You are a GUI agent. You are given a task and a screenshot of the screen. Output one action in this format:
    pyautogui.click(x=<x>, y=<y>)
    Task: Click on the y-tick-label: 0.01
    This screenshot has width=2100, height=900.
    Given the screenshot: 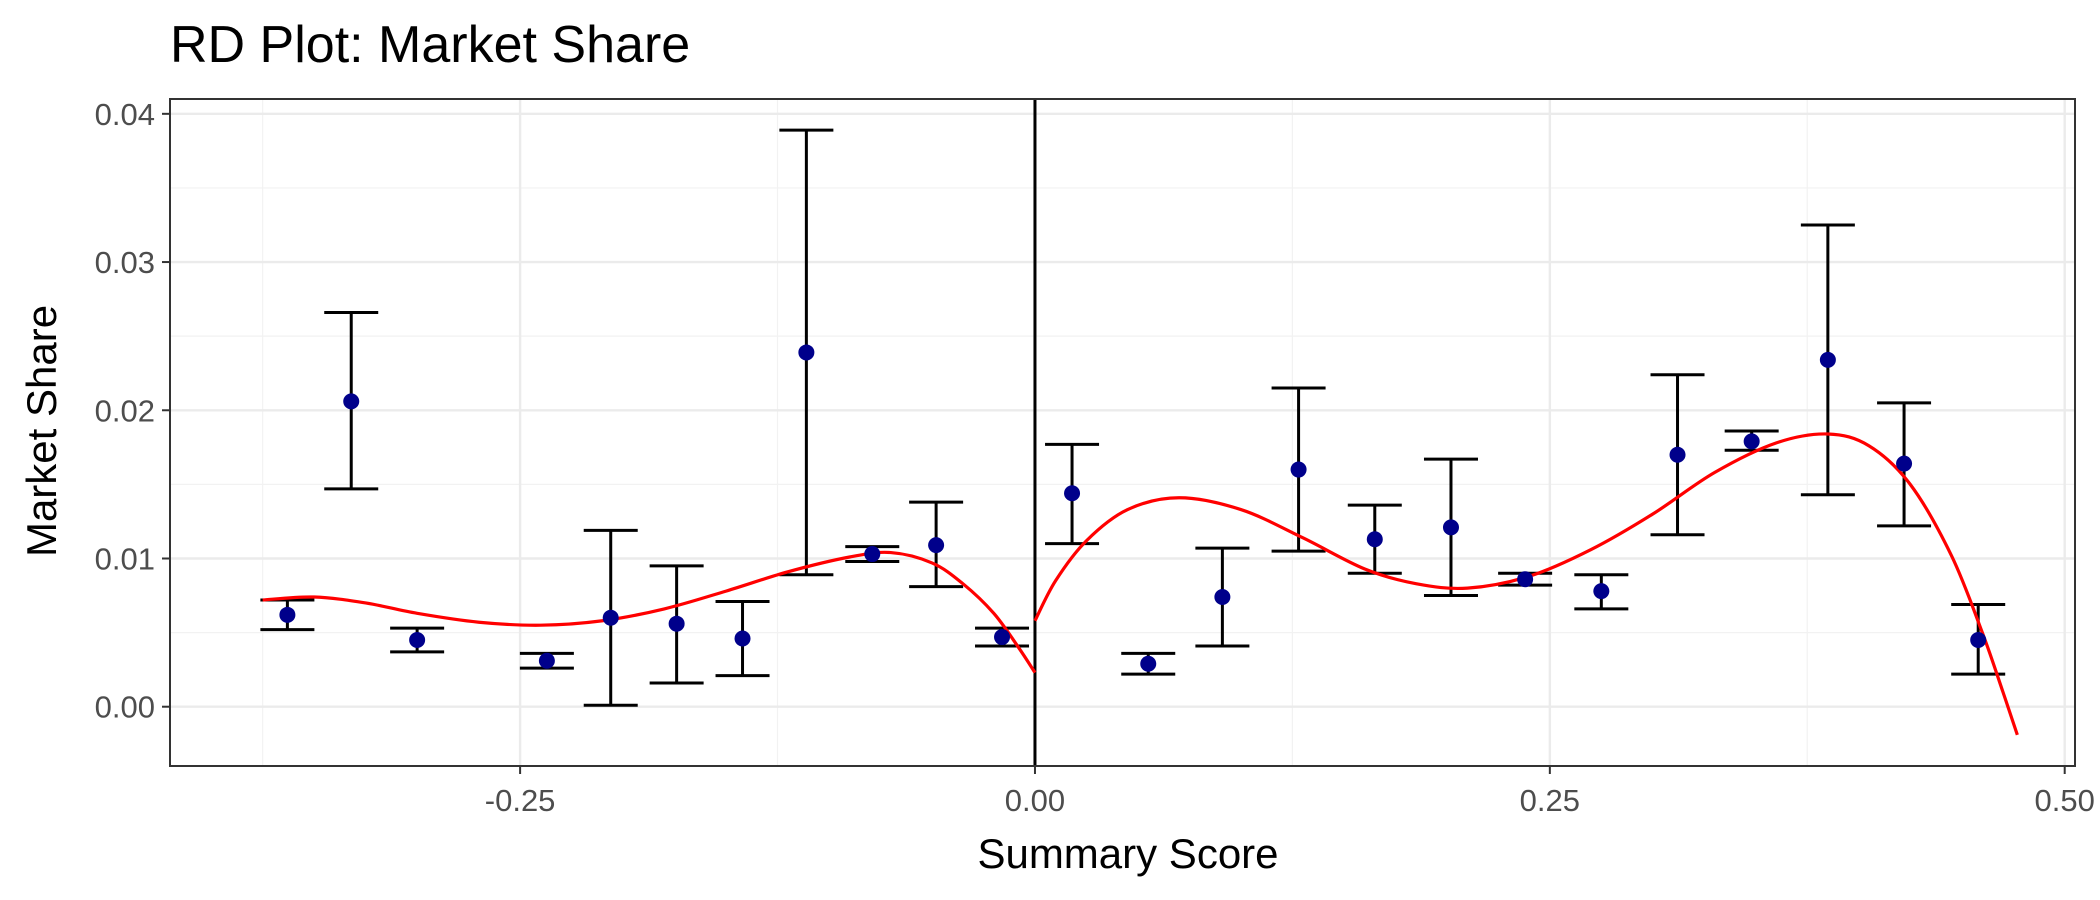 What is the action you would take?
    pyautogui.click(x=125, y=558)
    